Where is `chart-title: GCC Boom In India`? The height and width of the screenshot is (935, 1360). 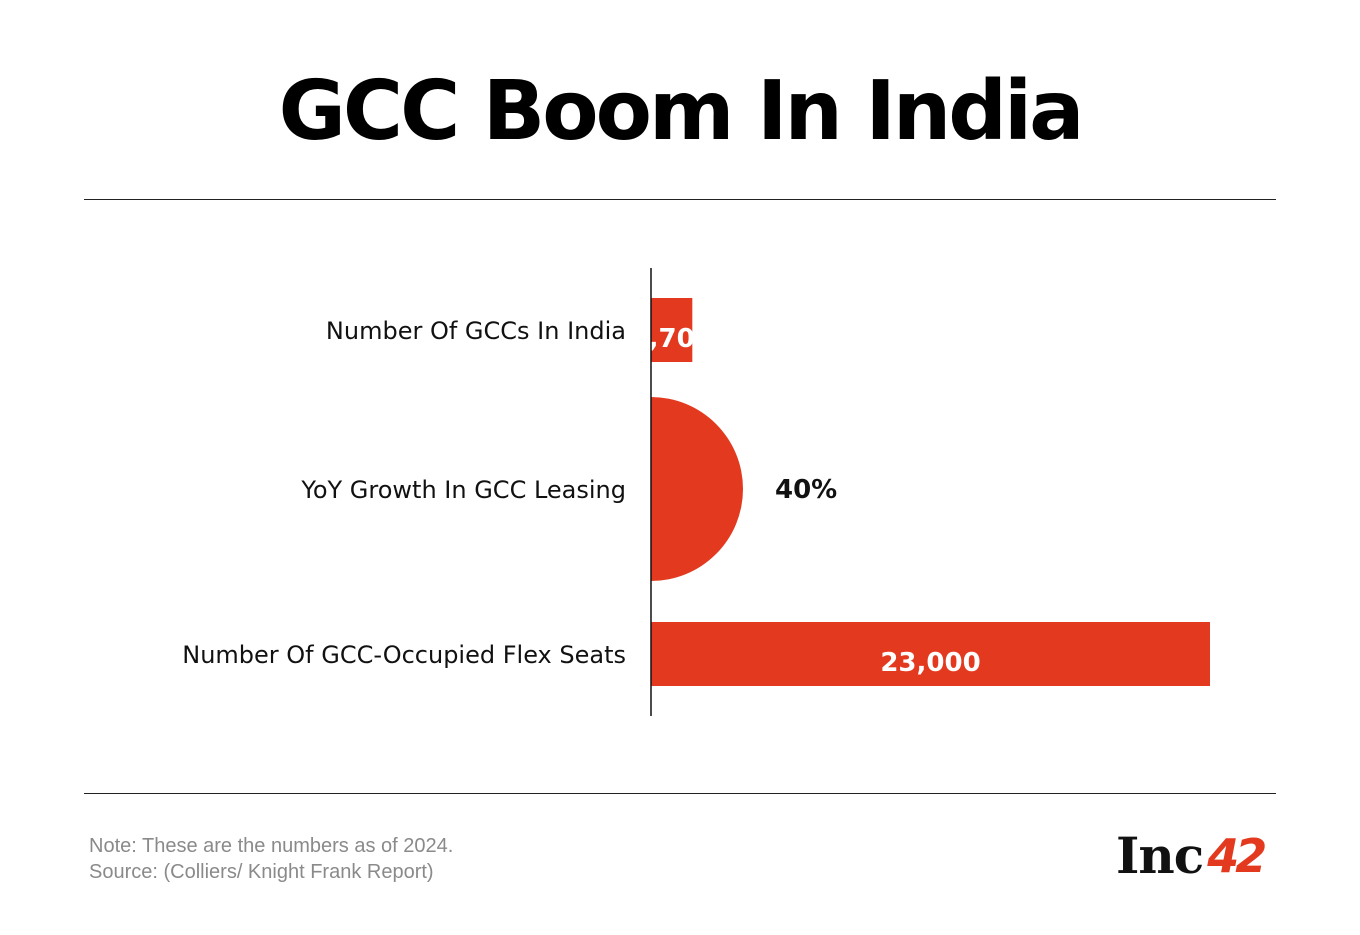 chart-title: GCC Boom In India is located at coordinates (681, 111).